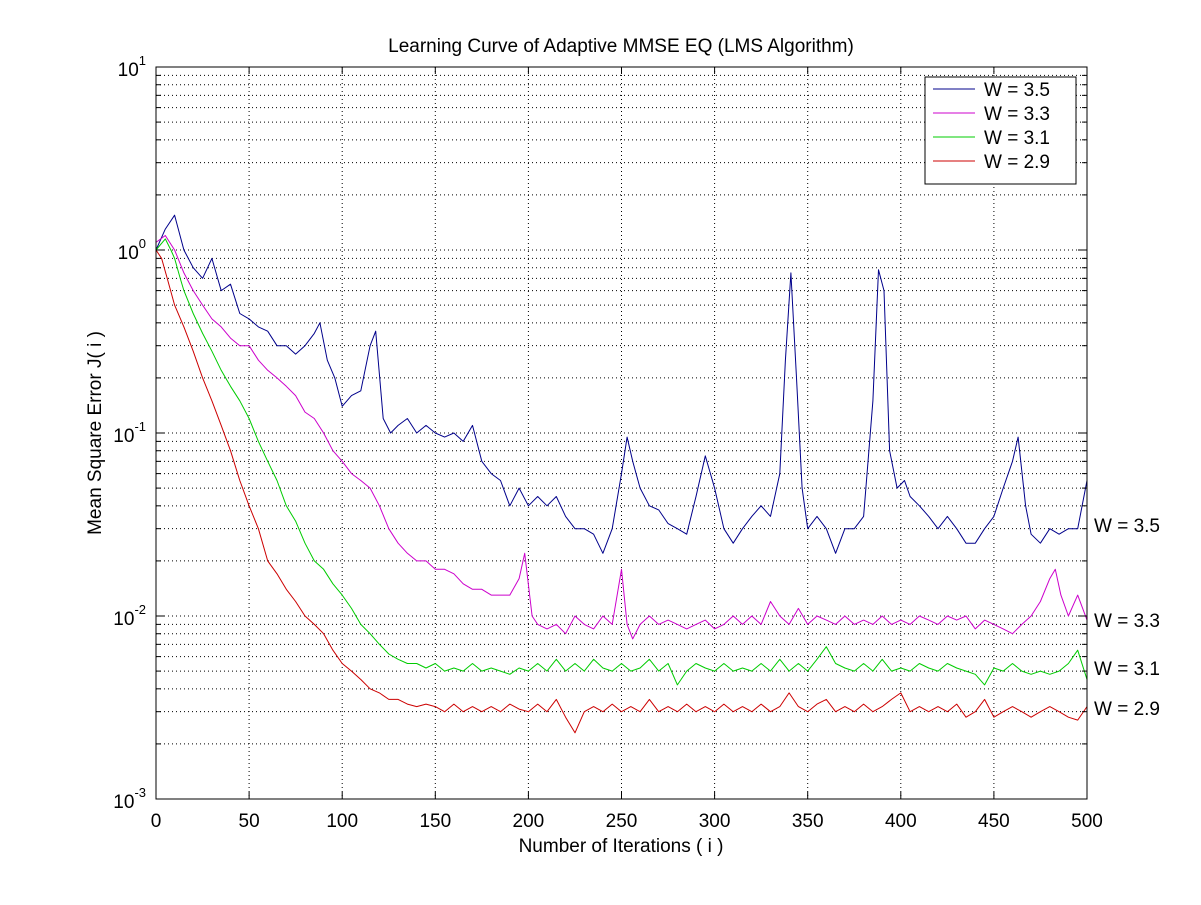  What do you see at coordinates (132, 67) in the screenshot?
I see `y-tick-label: 10¹` at bounding box center [132, 67].